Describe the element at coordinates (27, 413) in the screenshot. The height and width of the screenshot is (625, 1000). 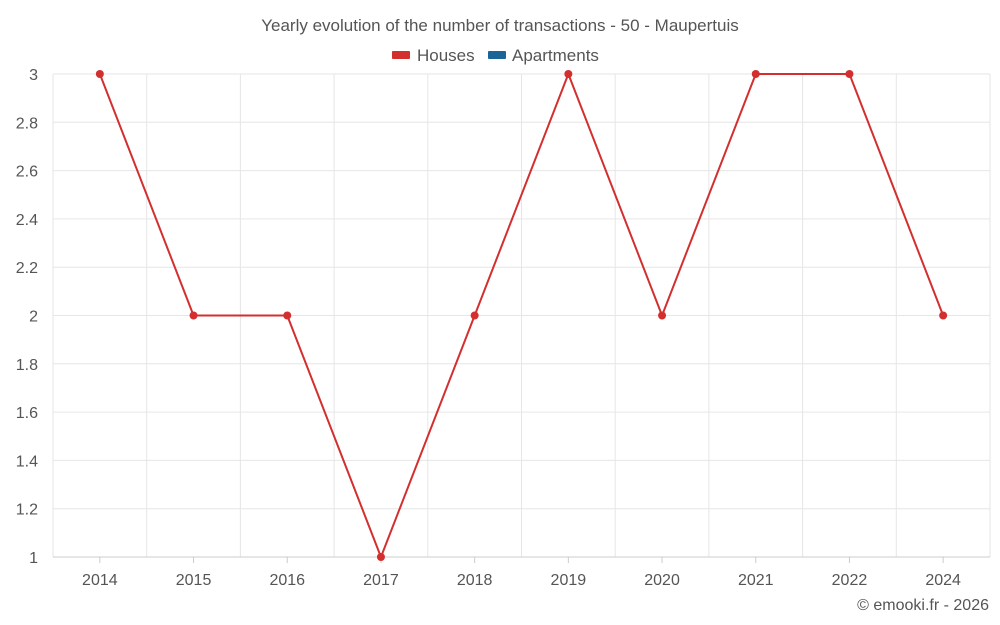
I see `y-tick-label: 1.6` at that location.